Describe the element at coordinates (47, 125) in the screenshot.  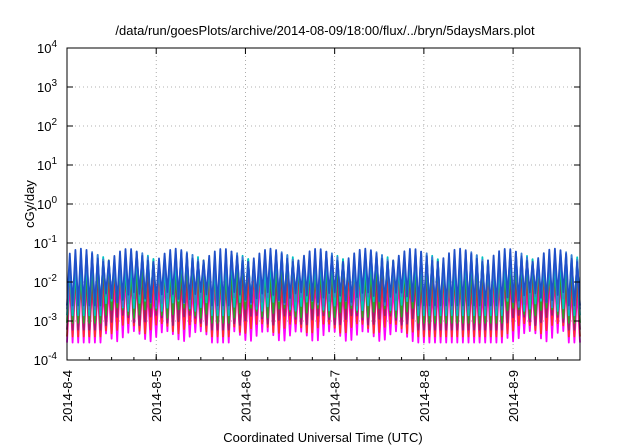
I see `y-tick-label: 10²` at that location.